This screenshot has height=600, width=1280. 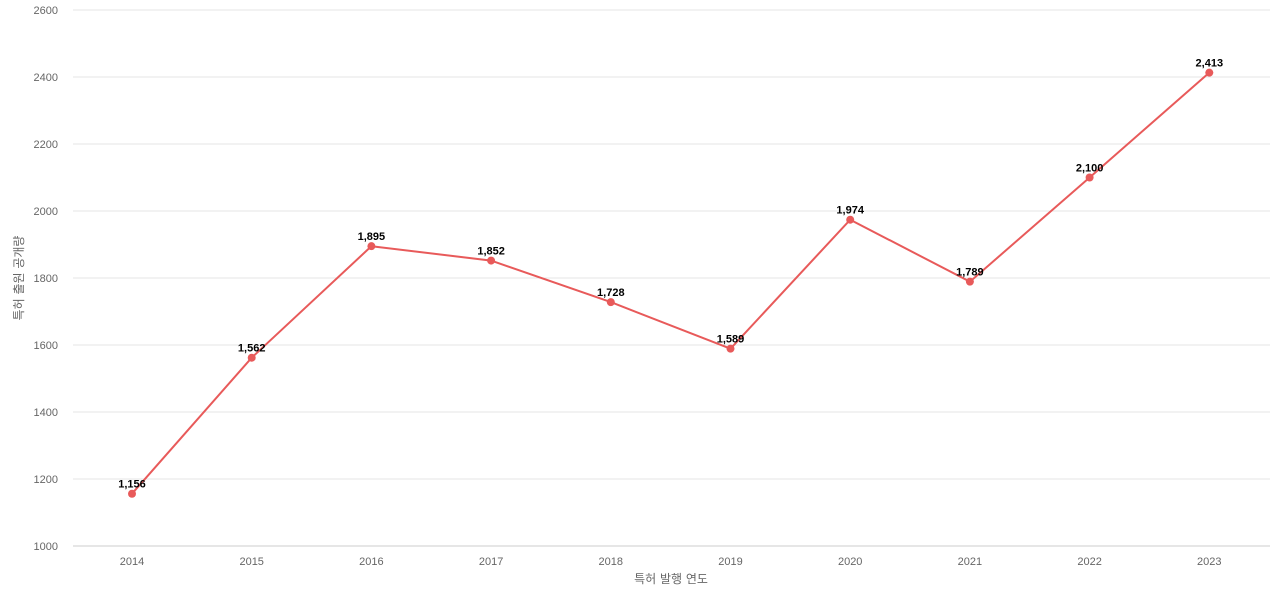 I want to click on data-label: 1,156, so click(x=132, y=485).